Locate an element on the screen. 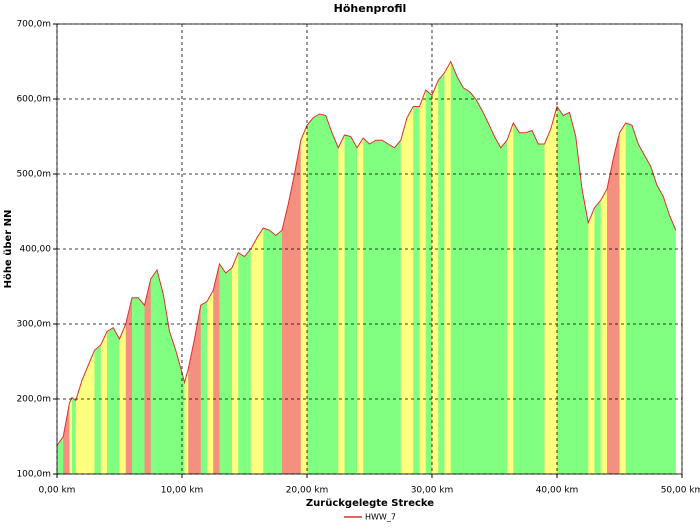 The image size is (700, 529). chart-title: Höhenprofil is located at coordinates (370, 8).